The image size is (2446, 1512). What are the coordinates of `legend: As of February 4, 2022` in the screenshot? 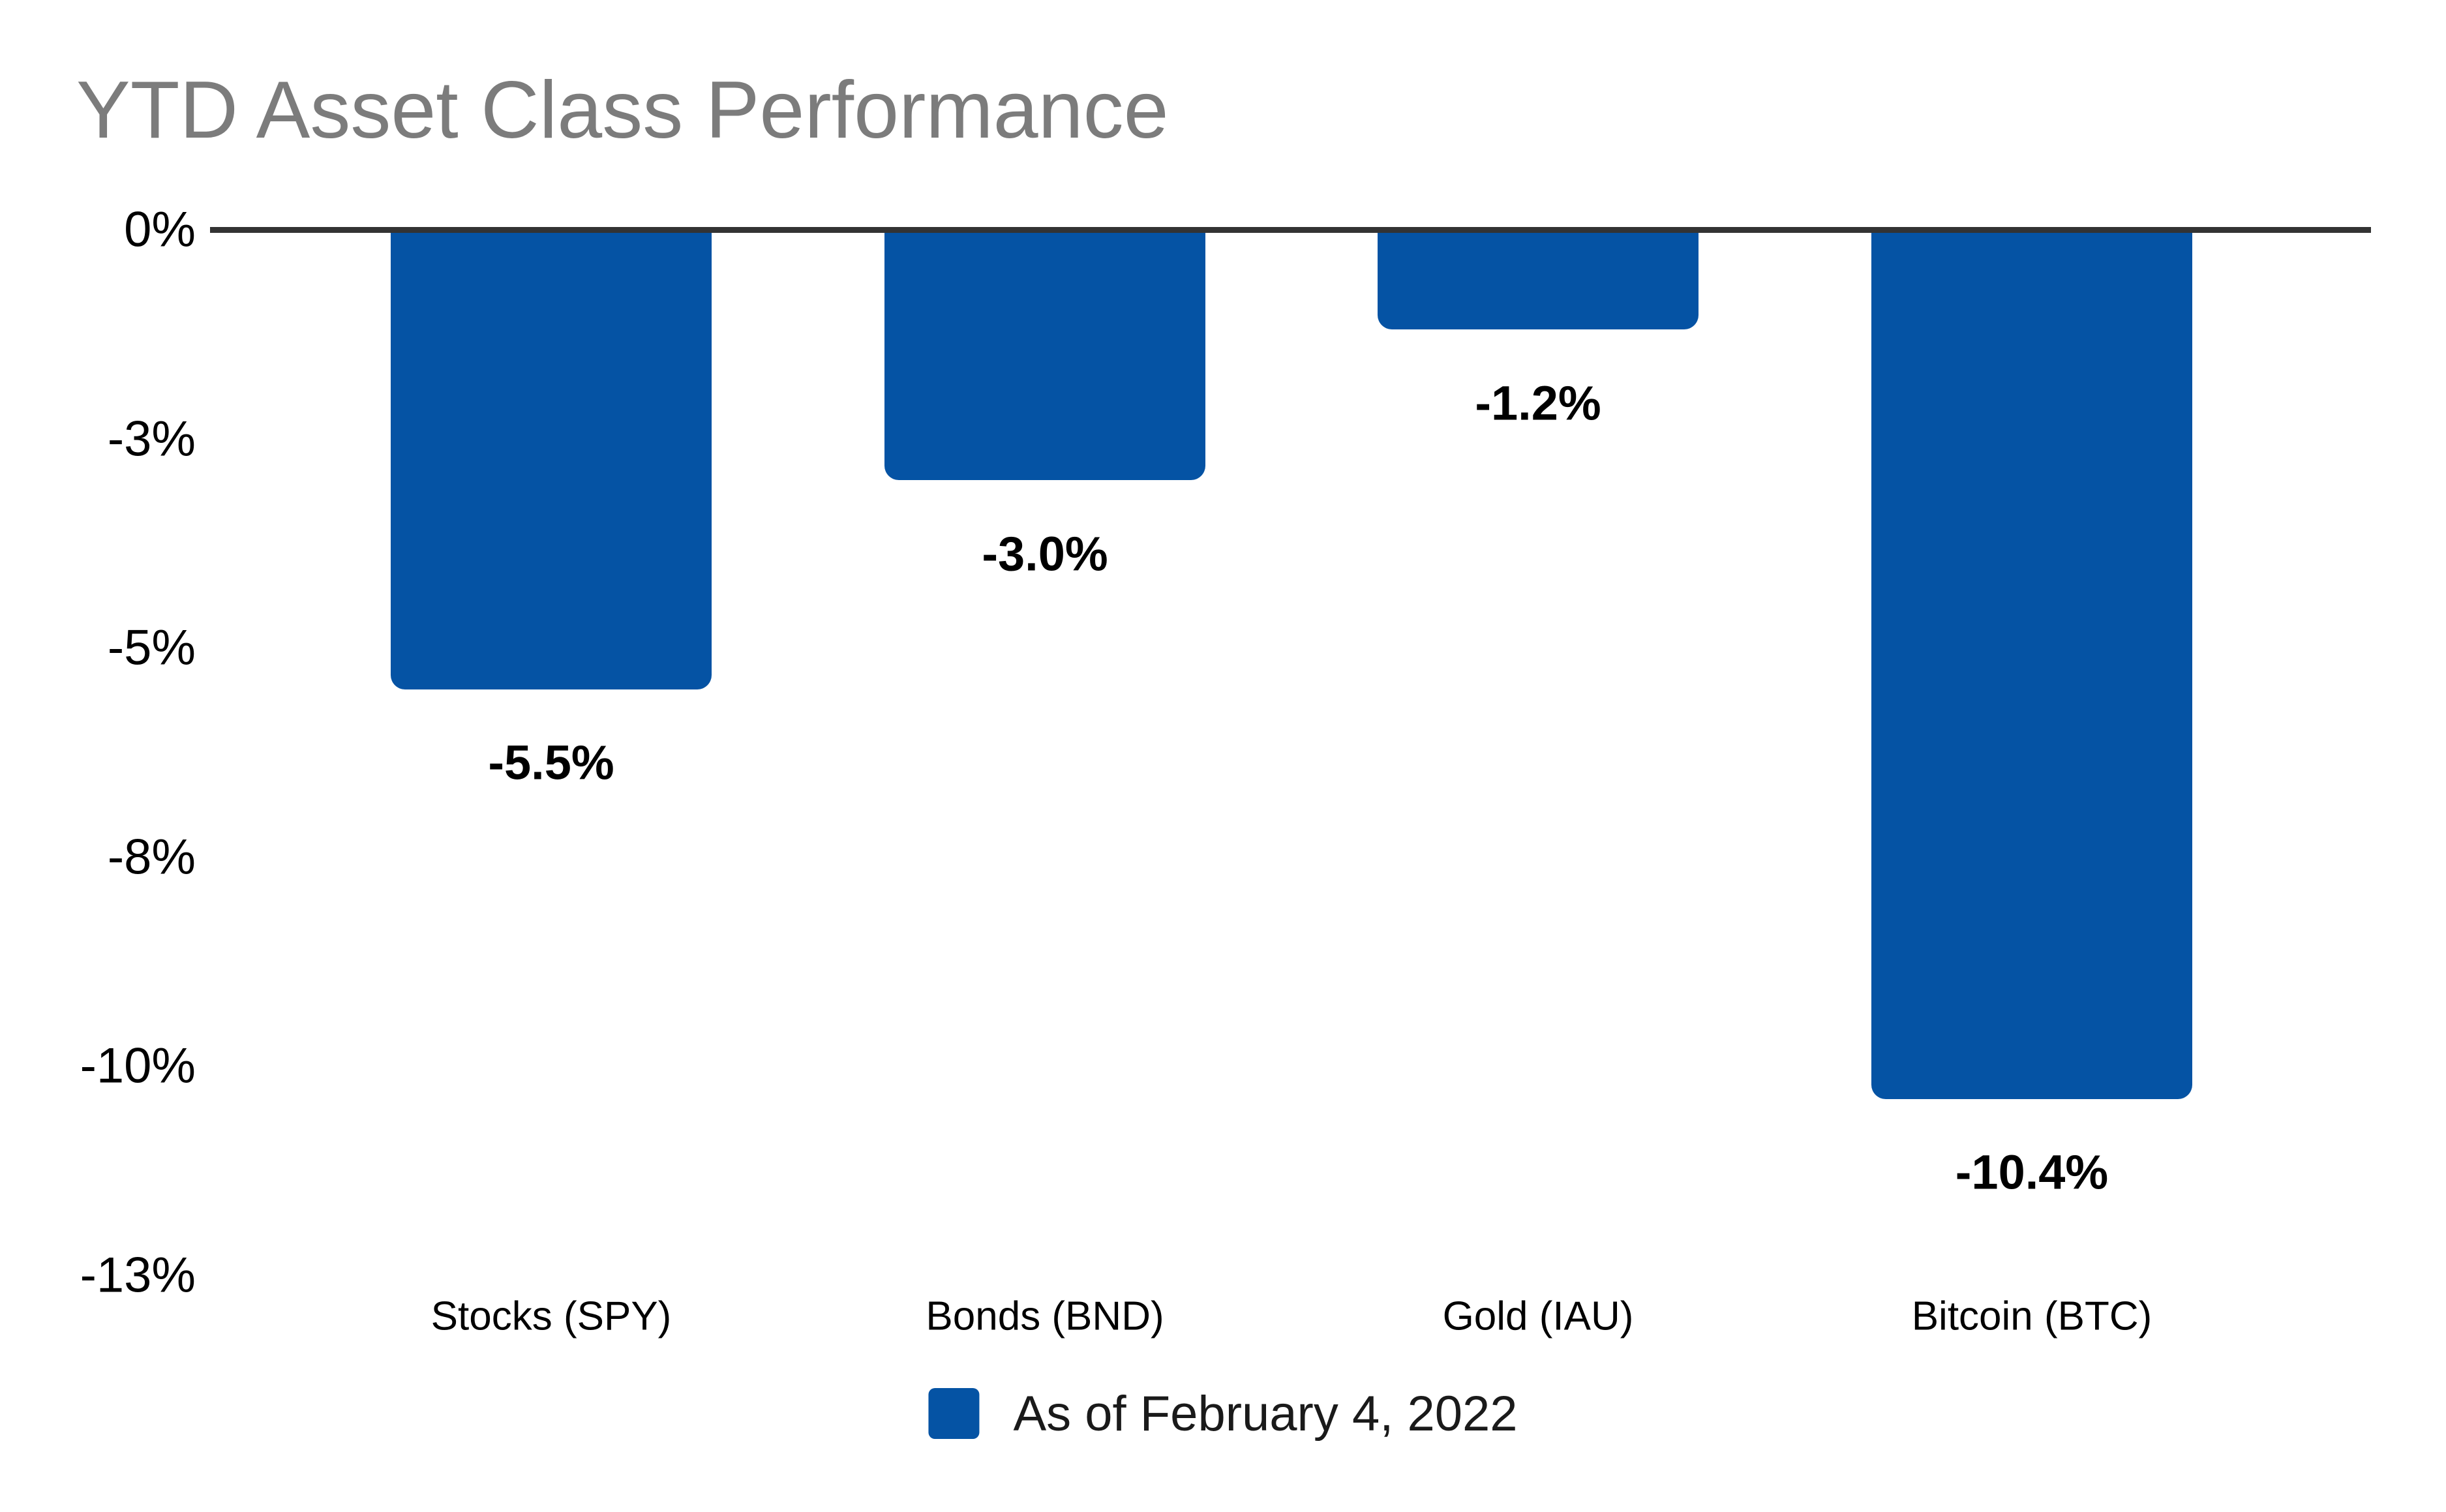 It's located at (1223, 1413).